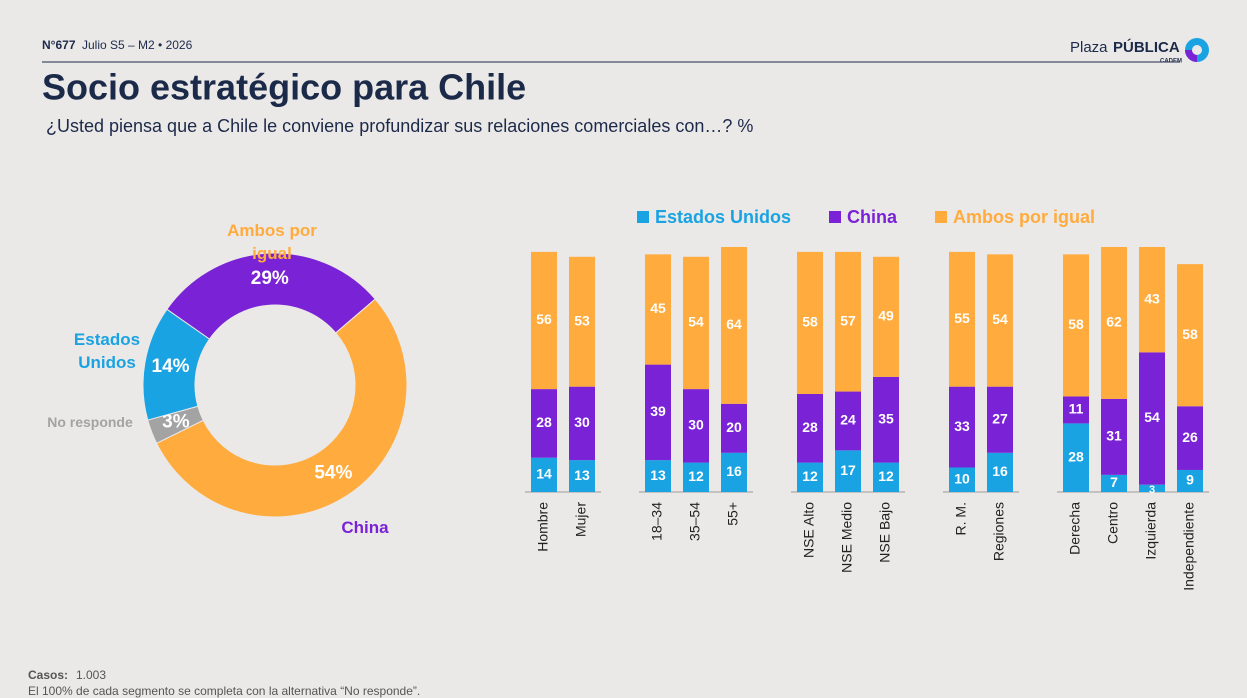  I want to click on cases: 1.003, so click(91, 675).